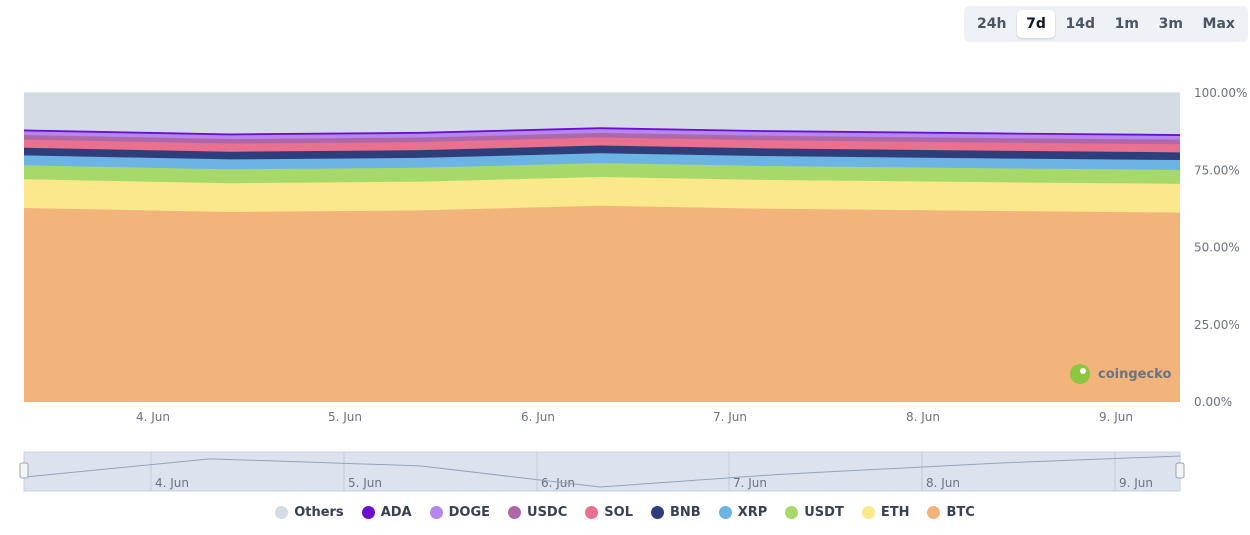 The image size is (1250, 535). Describe the element at coordinates (750, 483) in the screenshot. I see `navigator-tick-label: 7. Jun` at that location.